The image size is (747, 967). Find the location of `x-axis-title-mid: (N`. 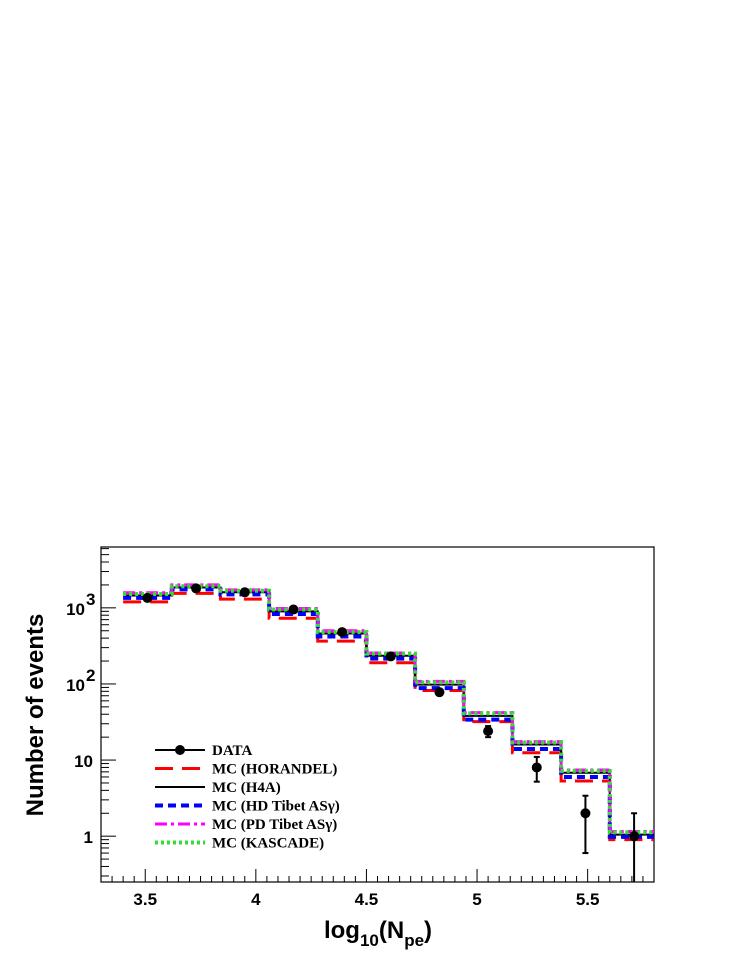

x-axis-title-mid: (N is located at coordinates (391, 930).